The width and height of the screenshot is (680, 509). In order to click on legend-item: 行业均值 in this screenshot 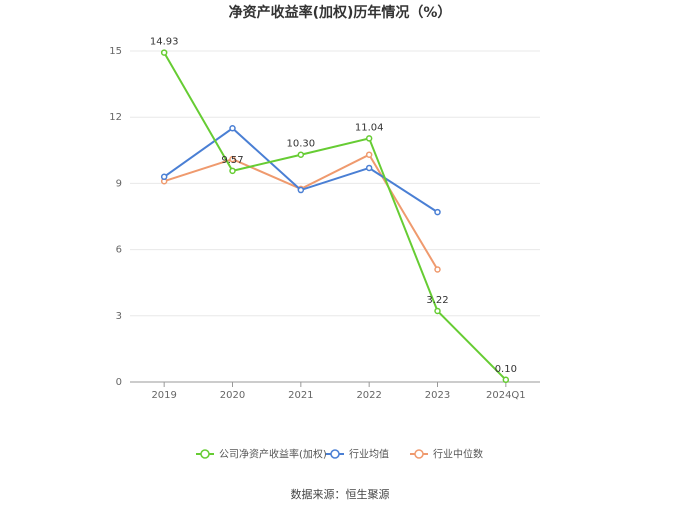, I will do `click(357, 454)`.